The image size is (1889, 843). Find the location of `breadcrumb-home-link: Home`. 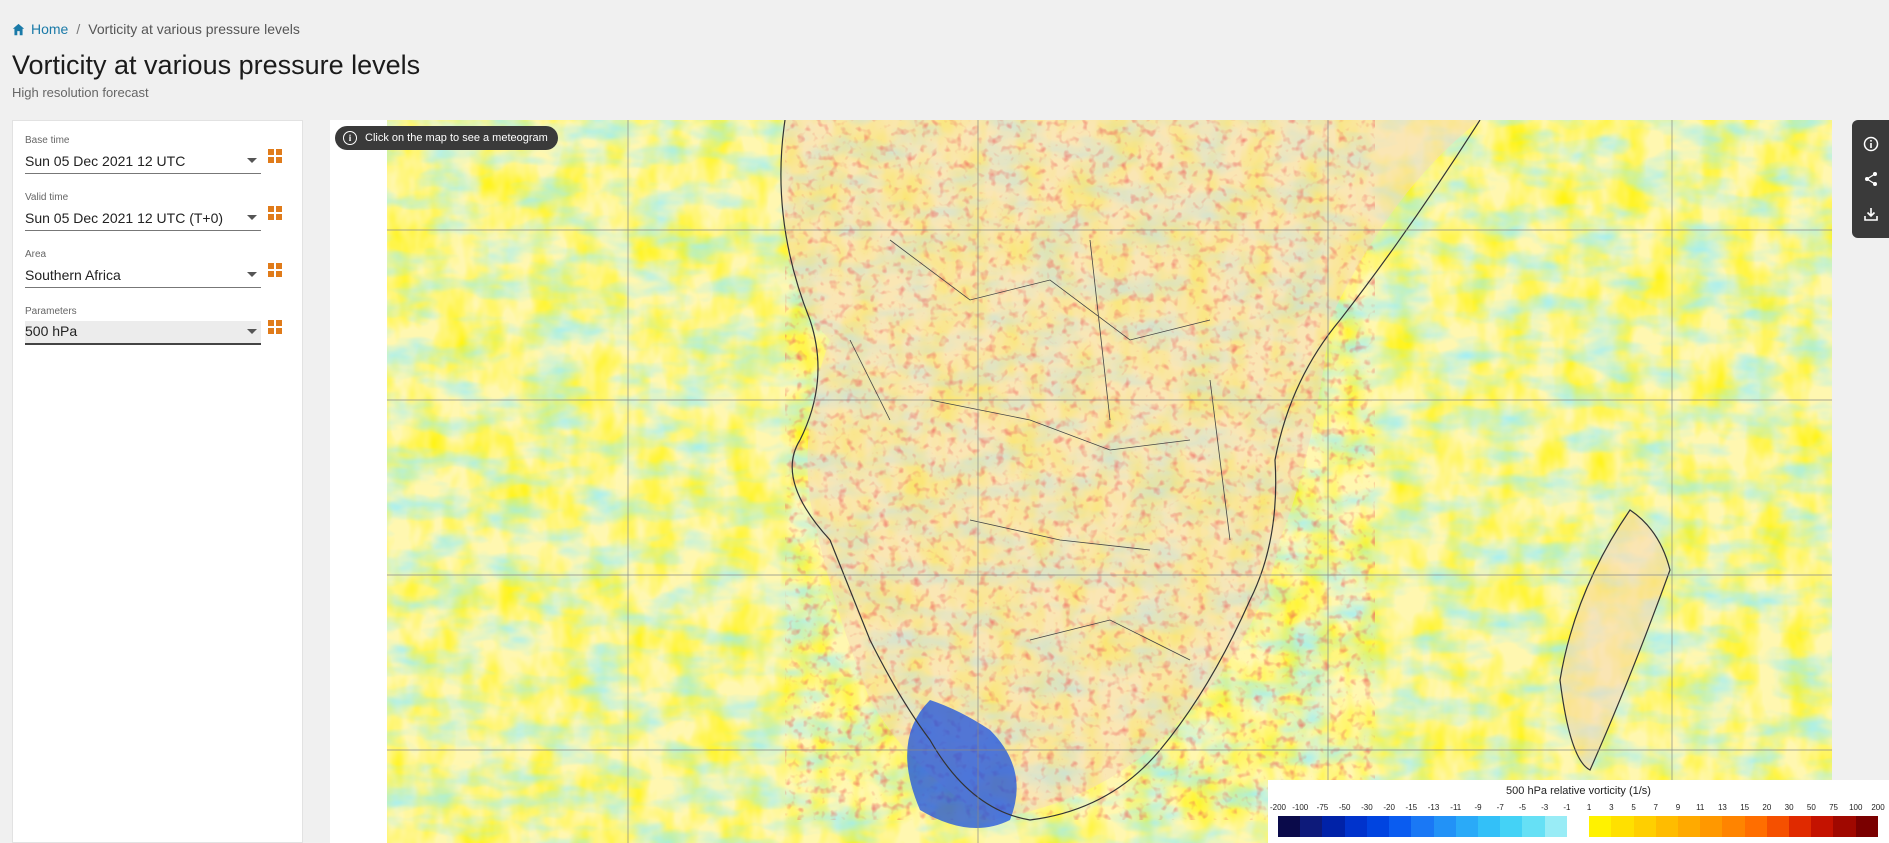

breadcrumb-home-link: Home is located at coordinates (40, 29).